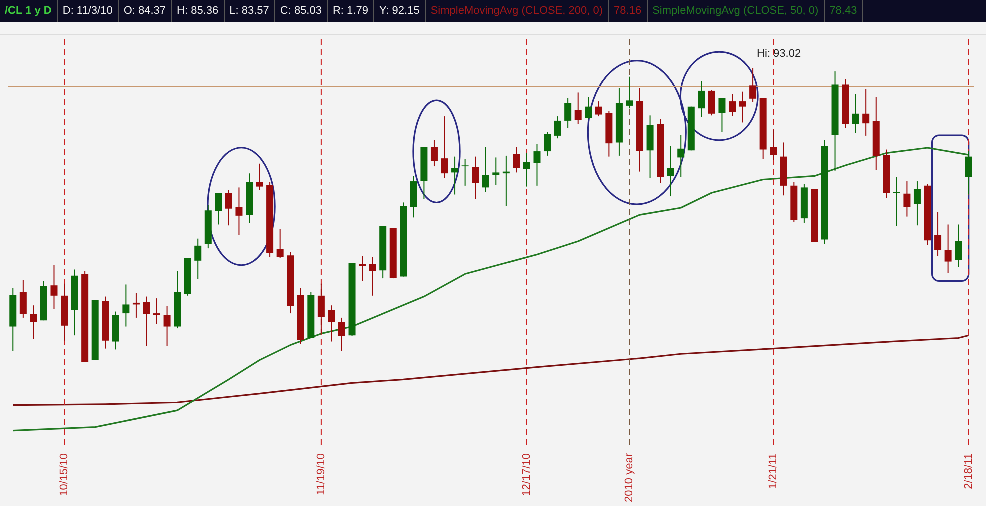  What do you see at coordinates (968, 472) in the screenshot?
I see `x-tick-label: 2/18/11` at bounding box center [968, 472].